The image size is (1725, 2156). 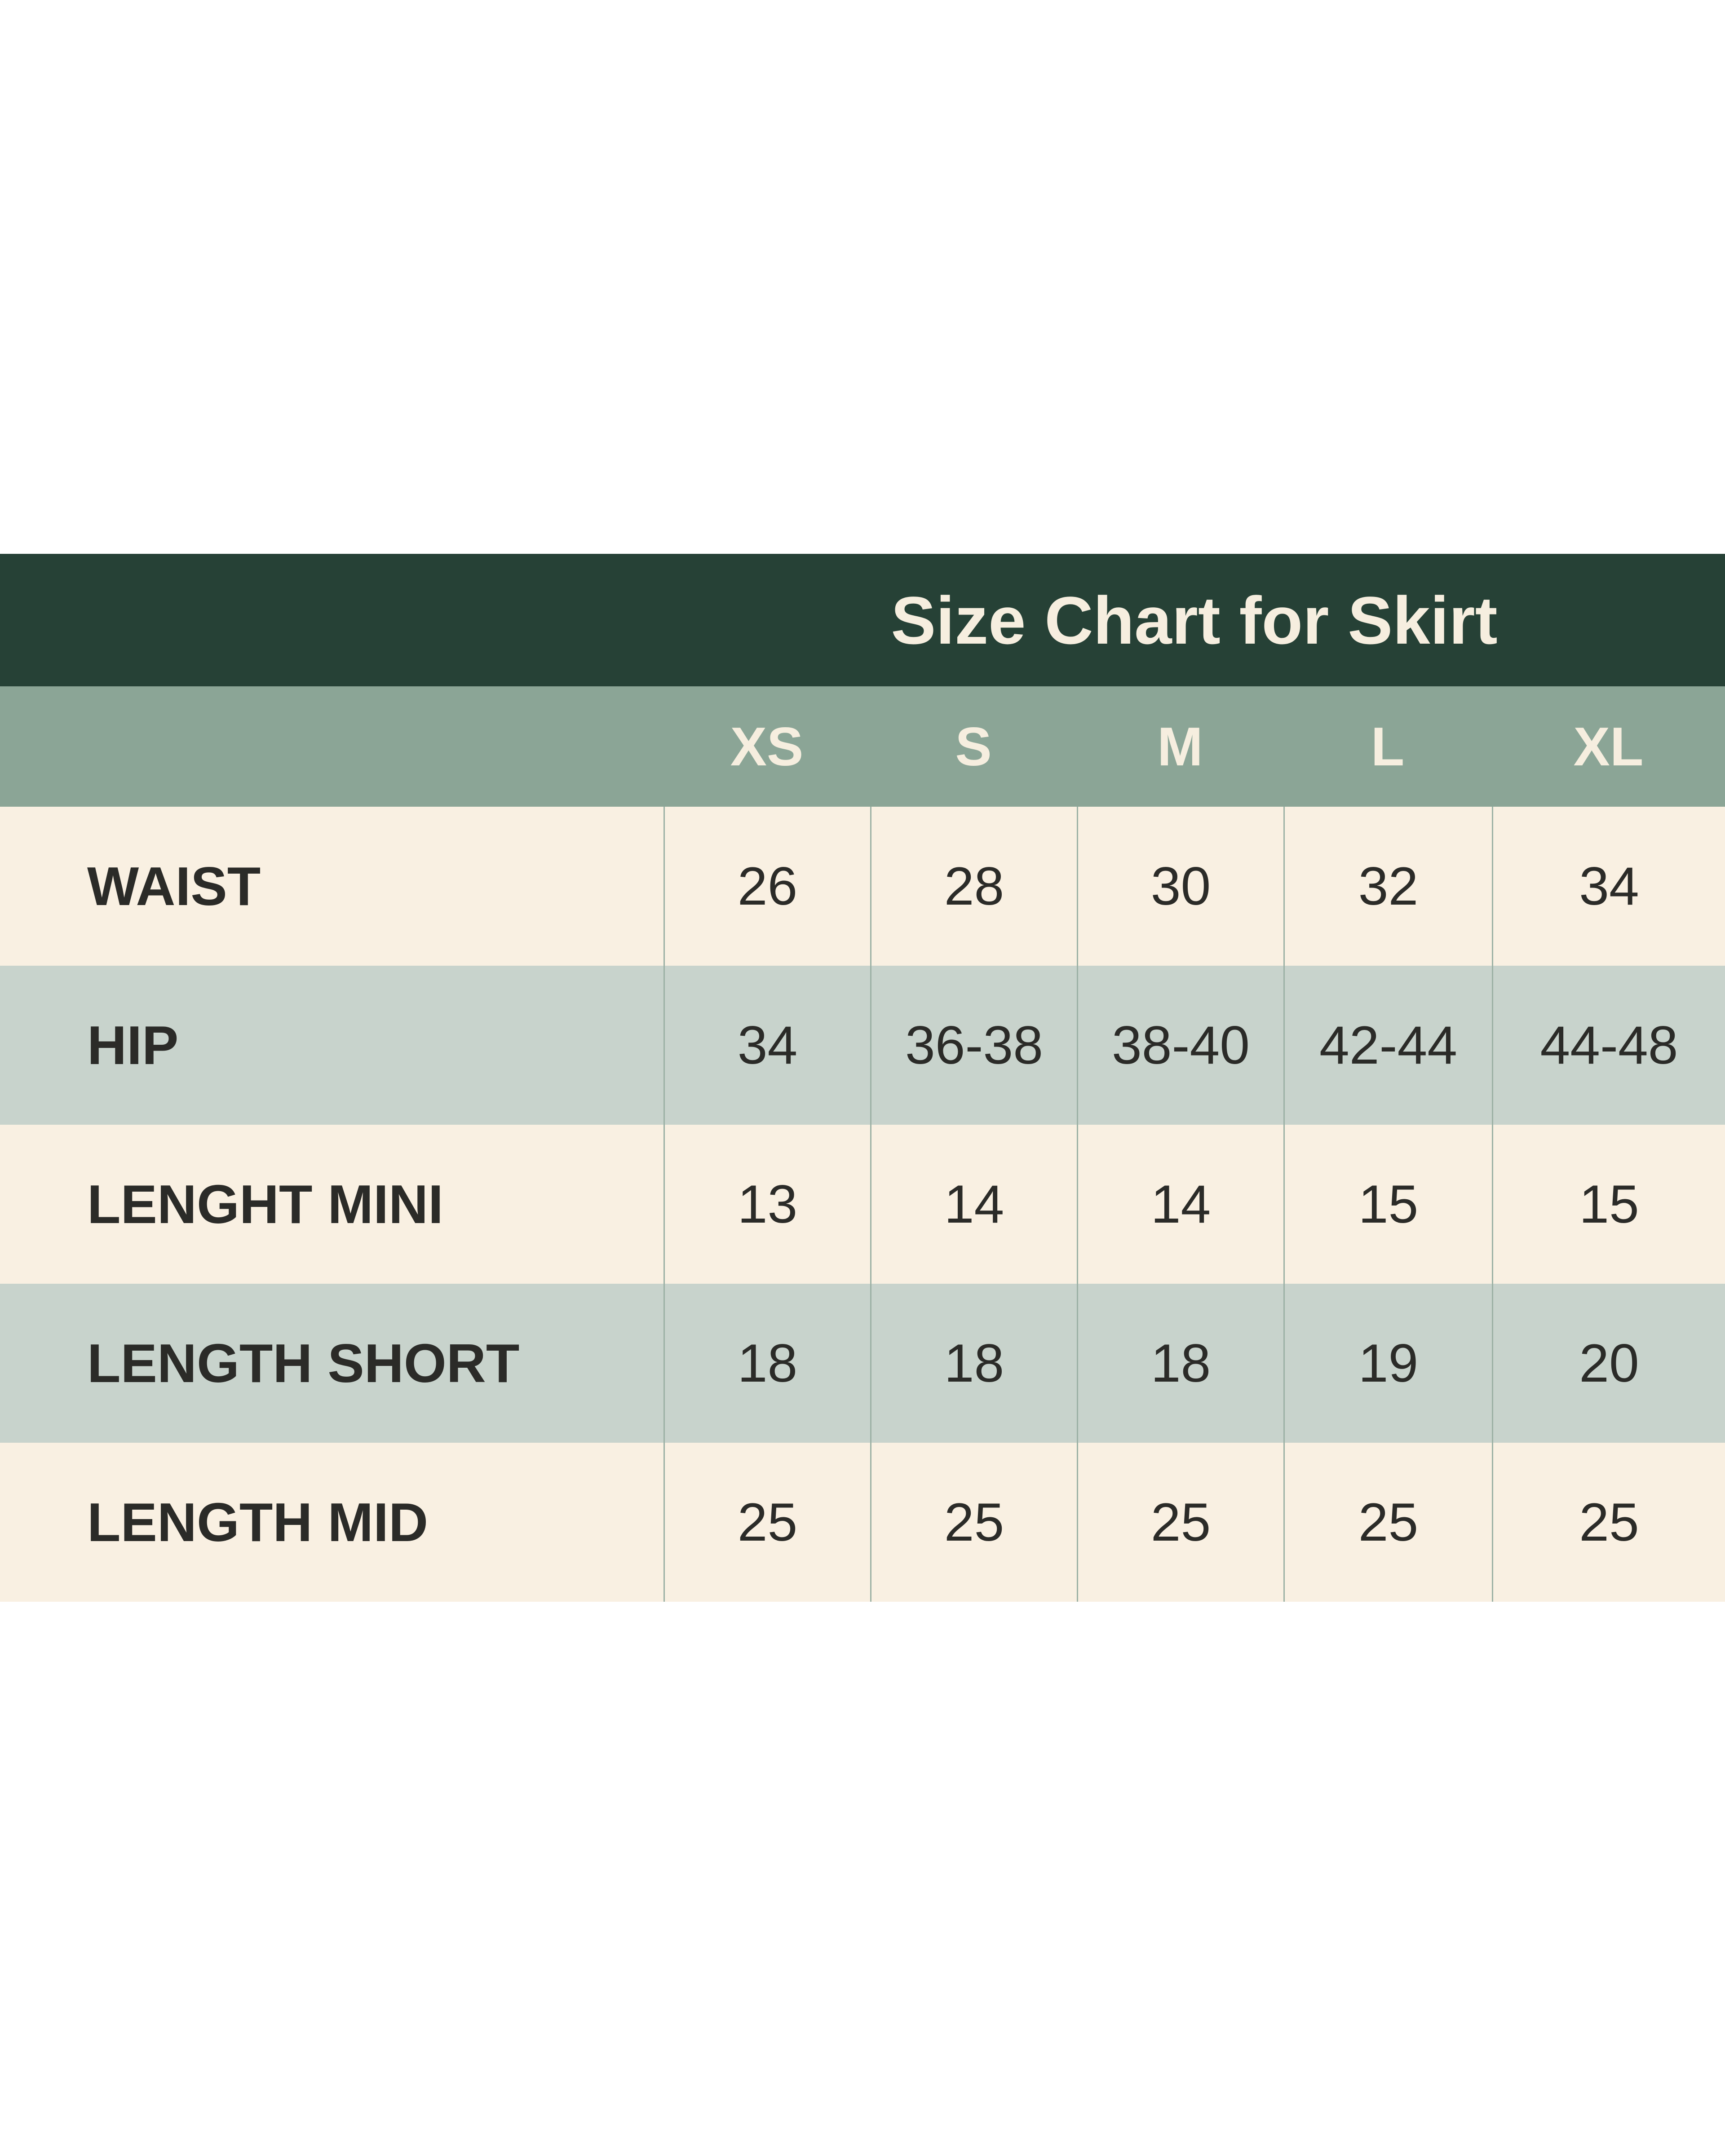 What do you see at coordinates (973, 746) in the screenshot?
I see `column-header-s: S` at bounding box center [973, 746].